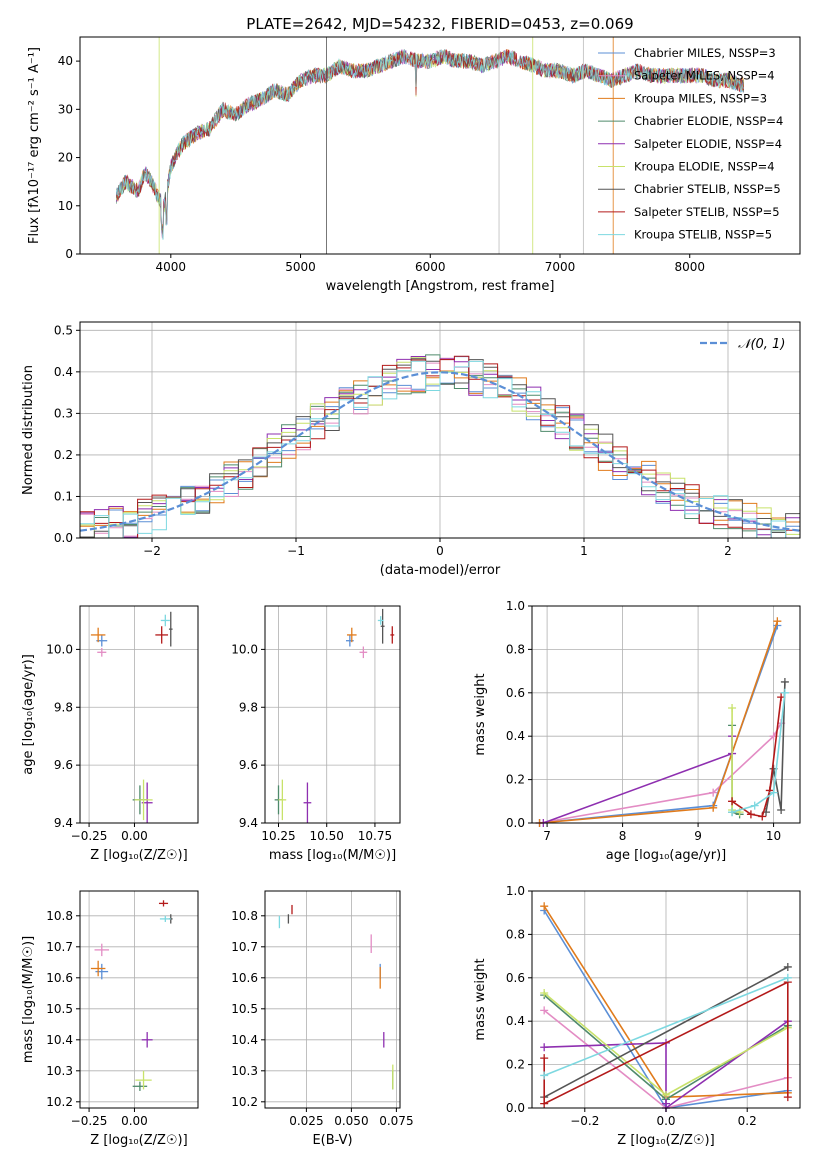 The width and height of the screenshot is (819, 1170). What do you see at coordinates (59, 916) in the screenshot?
I see `y-tick-label: 10.8` at bounding box center [59, 916].